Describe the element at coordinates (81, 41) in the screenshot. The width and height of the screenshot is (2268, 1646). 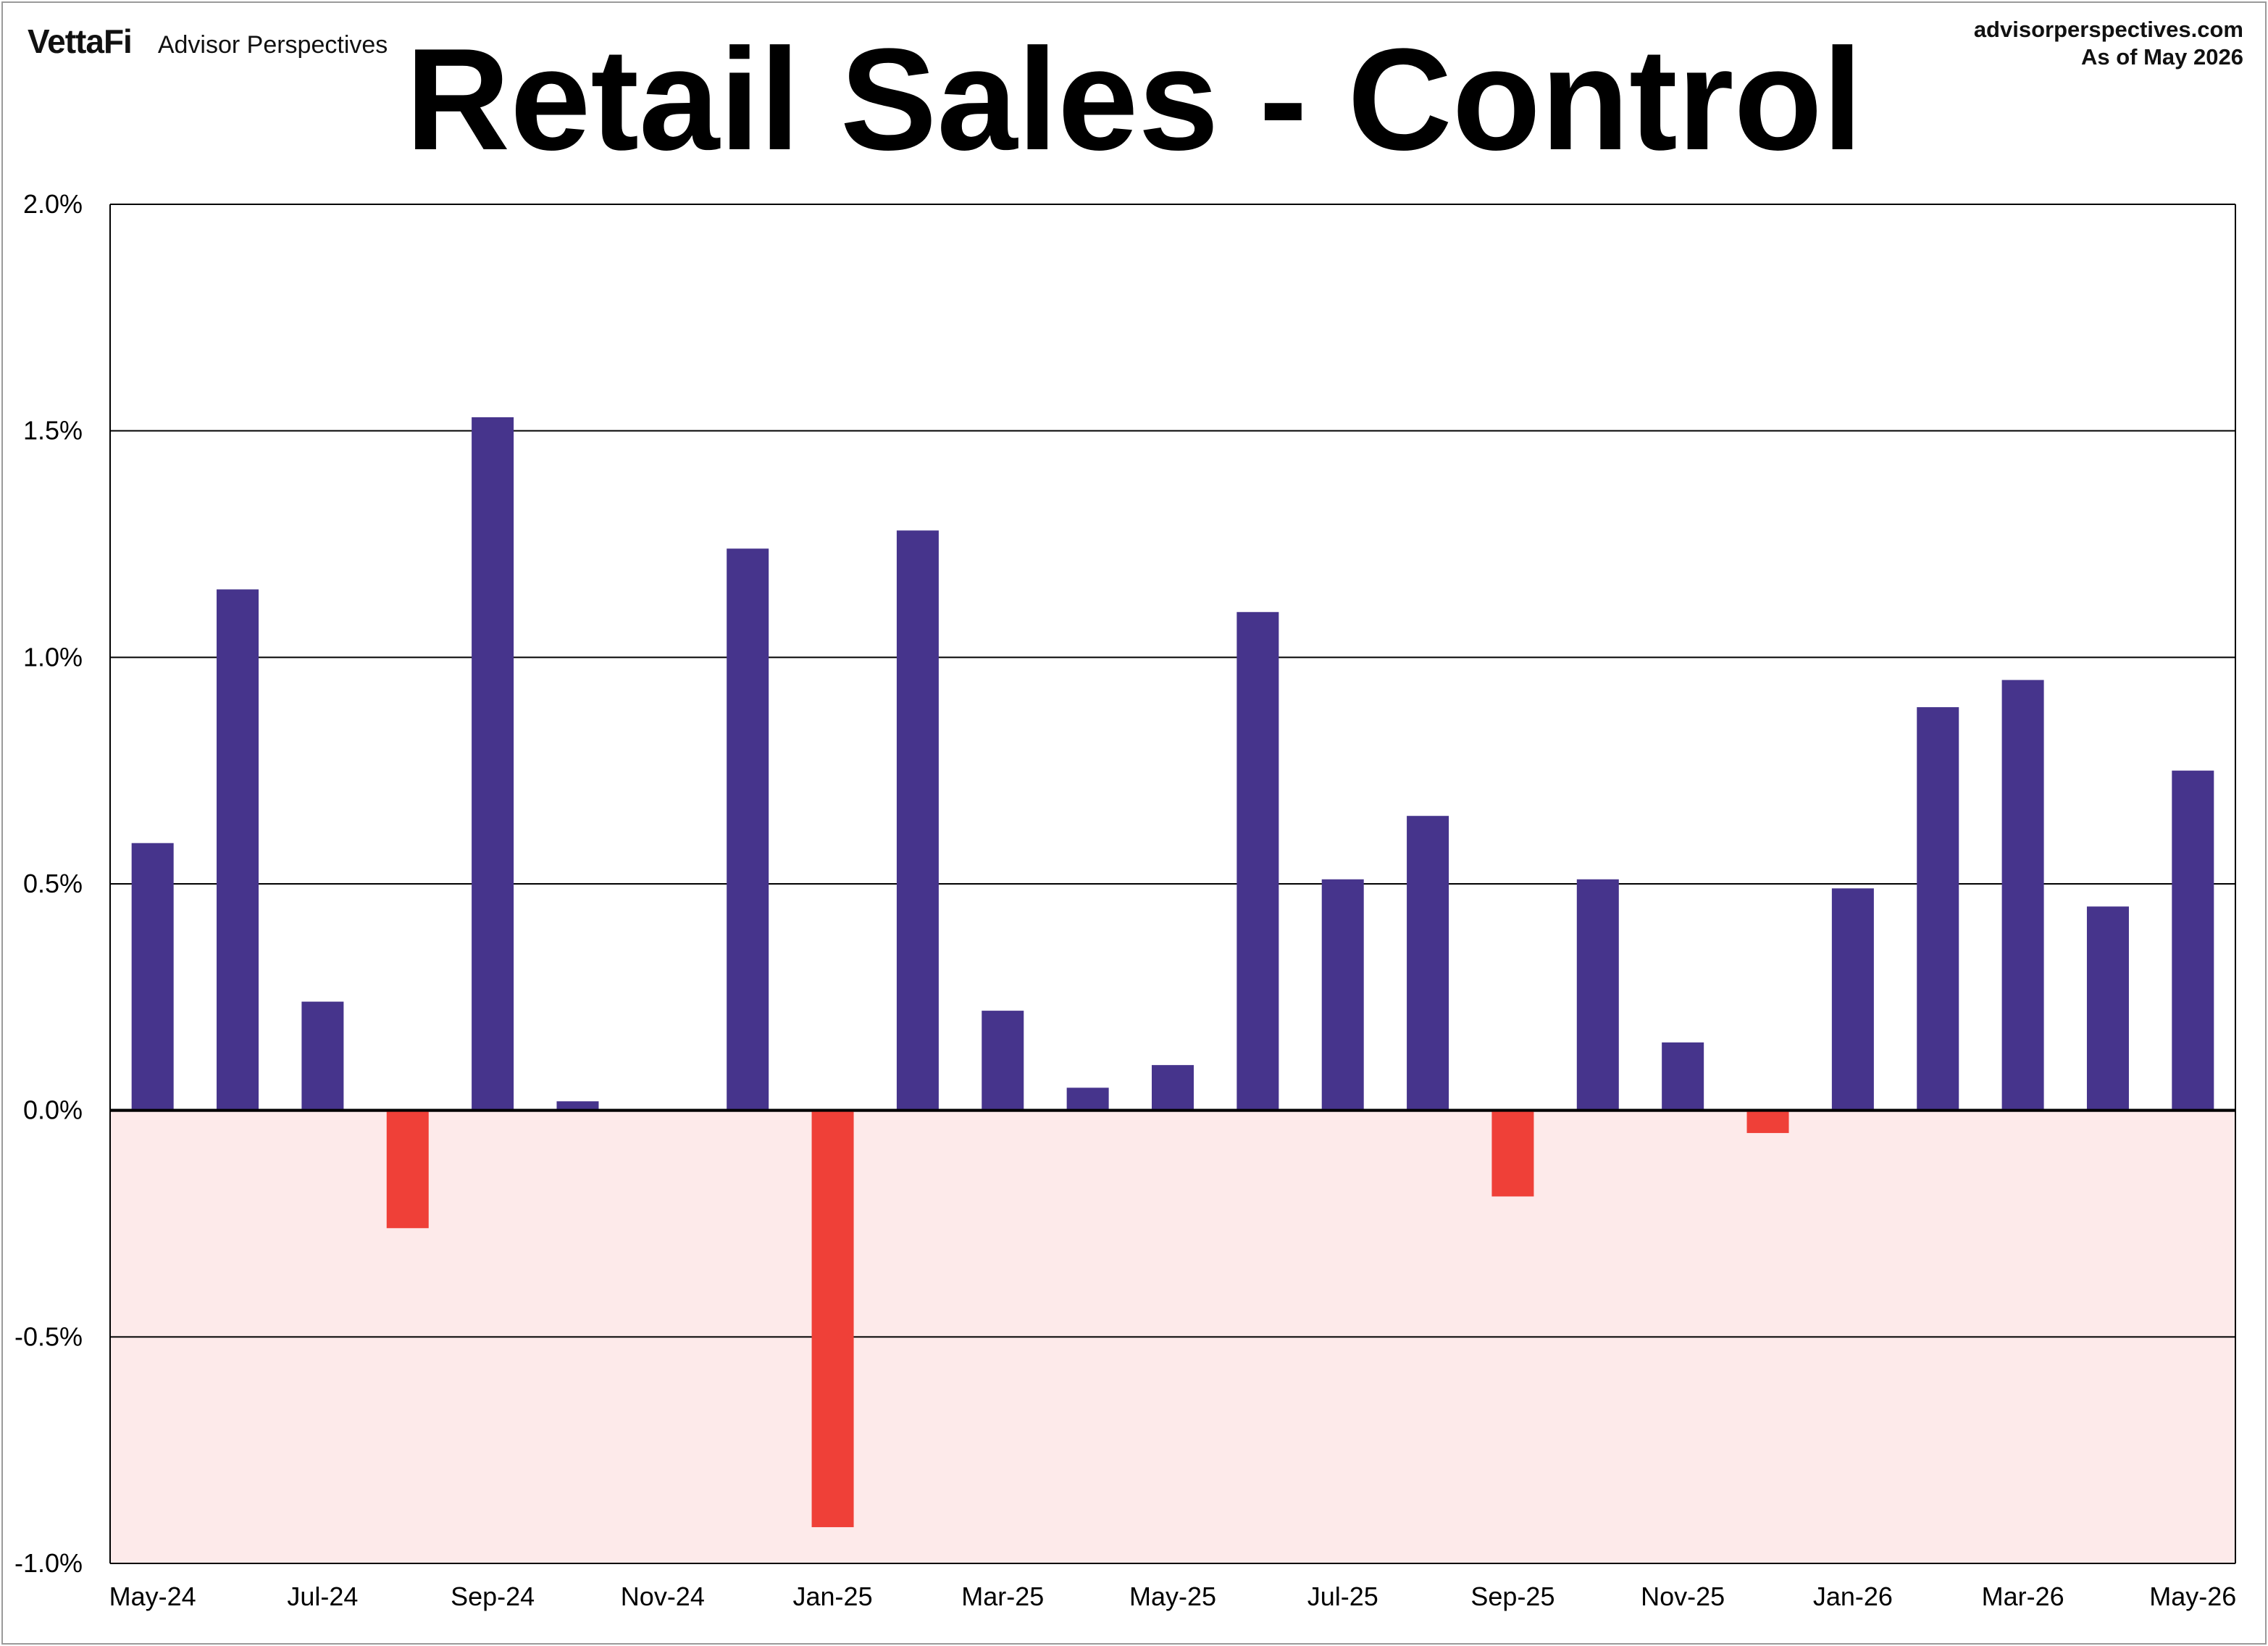
I see `vettafi-logo: VettaFi` at that location.